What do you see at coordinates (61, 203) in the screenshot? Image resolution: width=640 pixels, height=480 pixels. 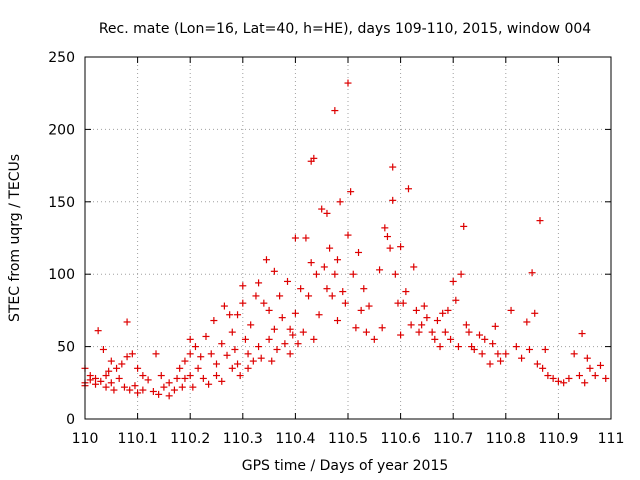 I see `y-tick-label: 150` at bounding box center [61, 203].